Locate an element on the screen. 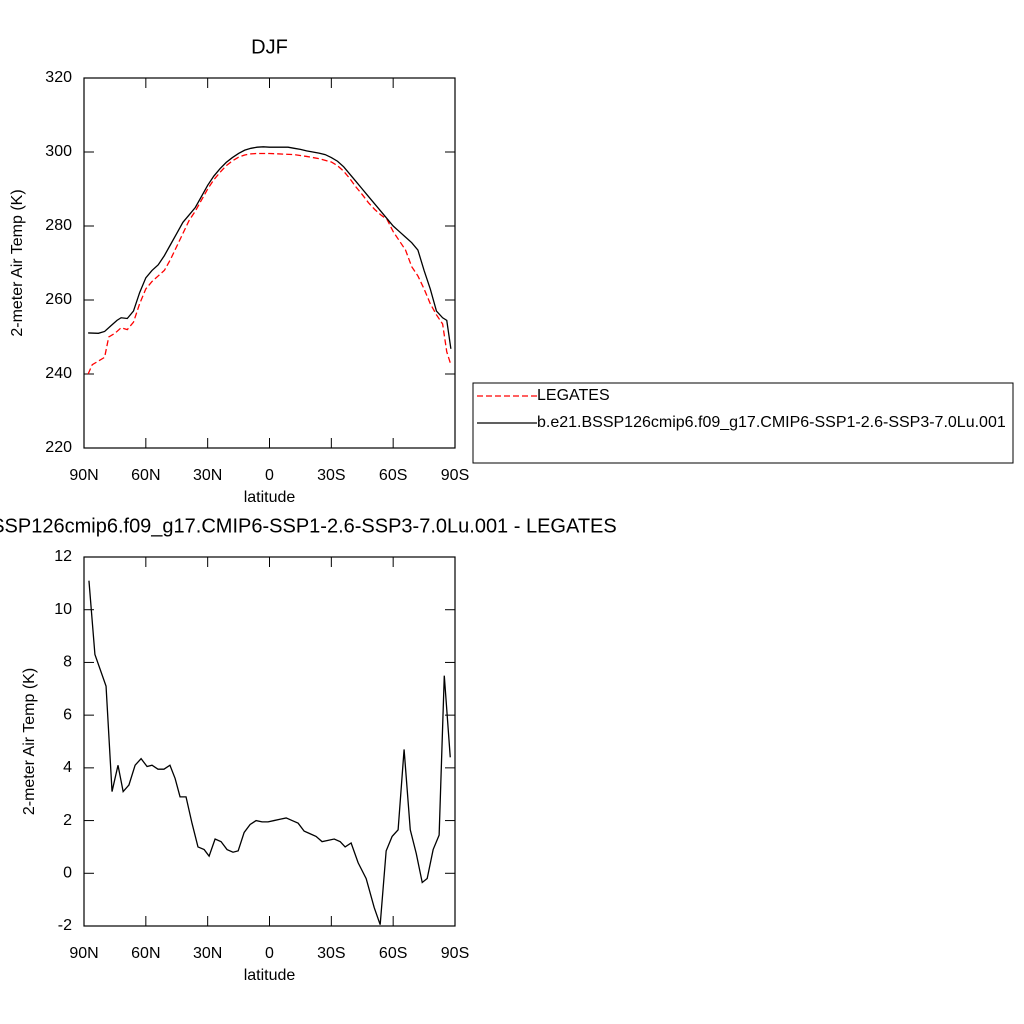 This screenshot has width=1024, height=1024. y-tick-label: 4 is located at coordinates (67, 767).